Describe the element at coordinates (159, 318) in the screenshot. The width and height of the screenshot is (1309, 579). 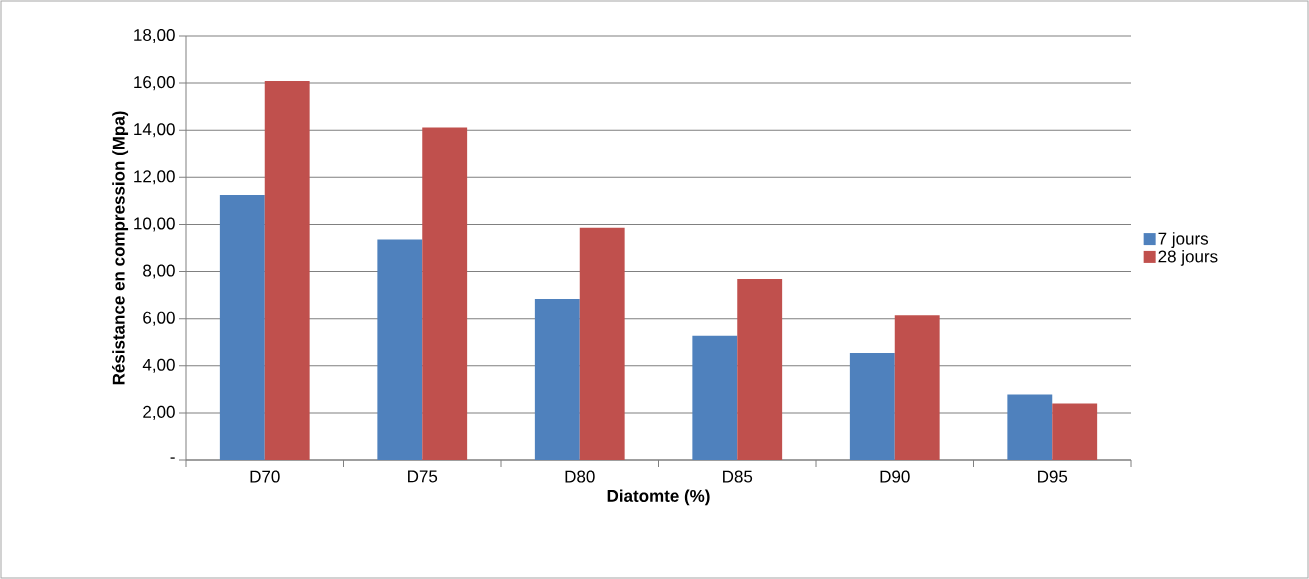
I see `y-tick-label: 6,00` at that location.